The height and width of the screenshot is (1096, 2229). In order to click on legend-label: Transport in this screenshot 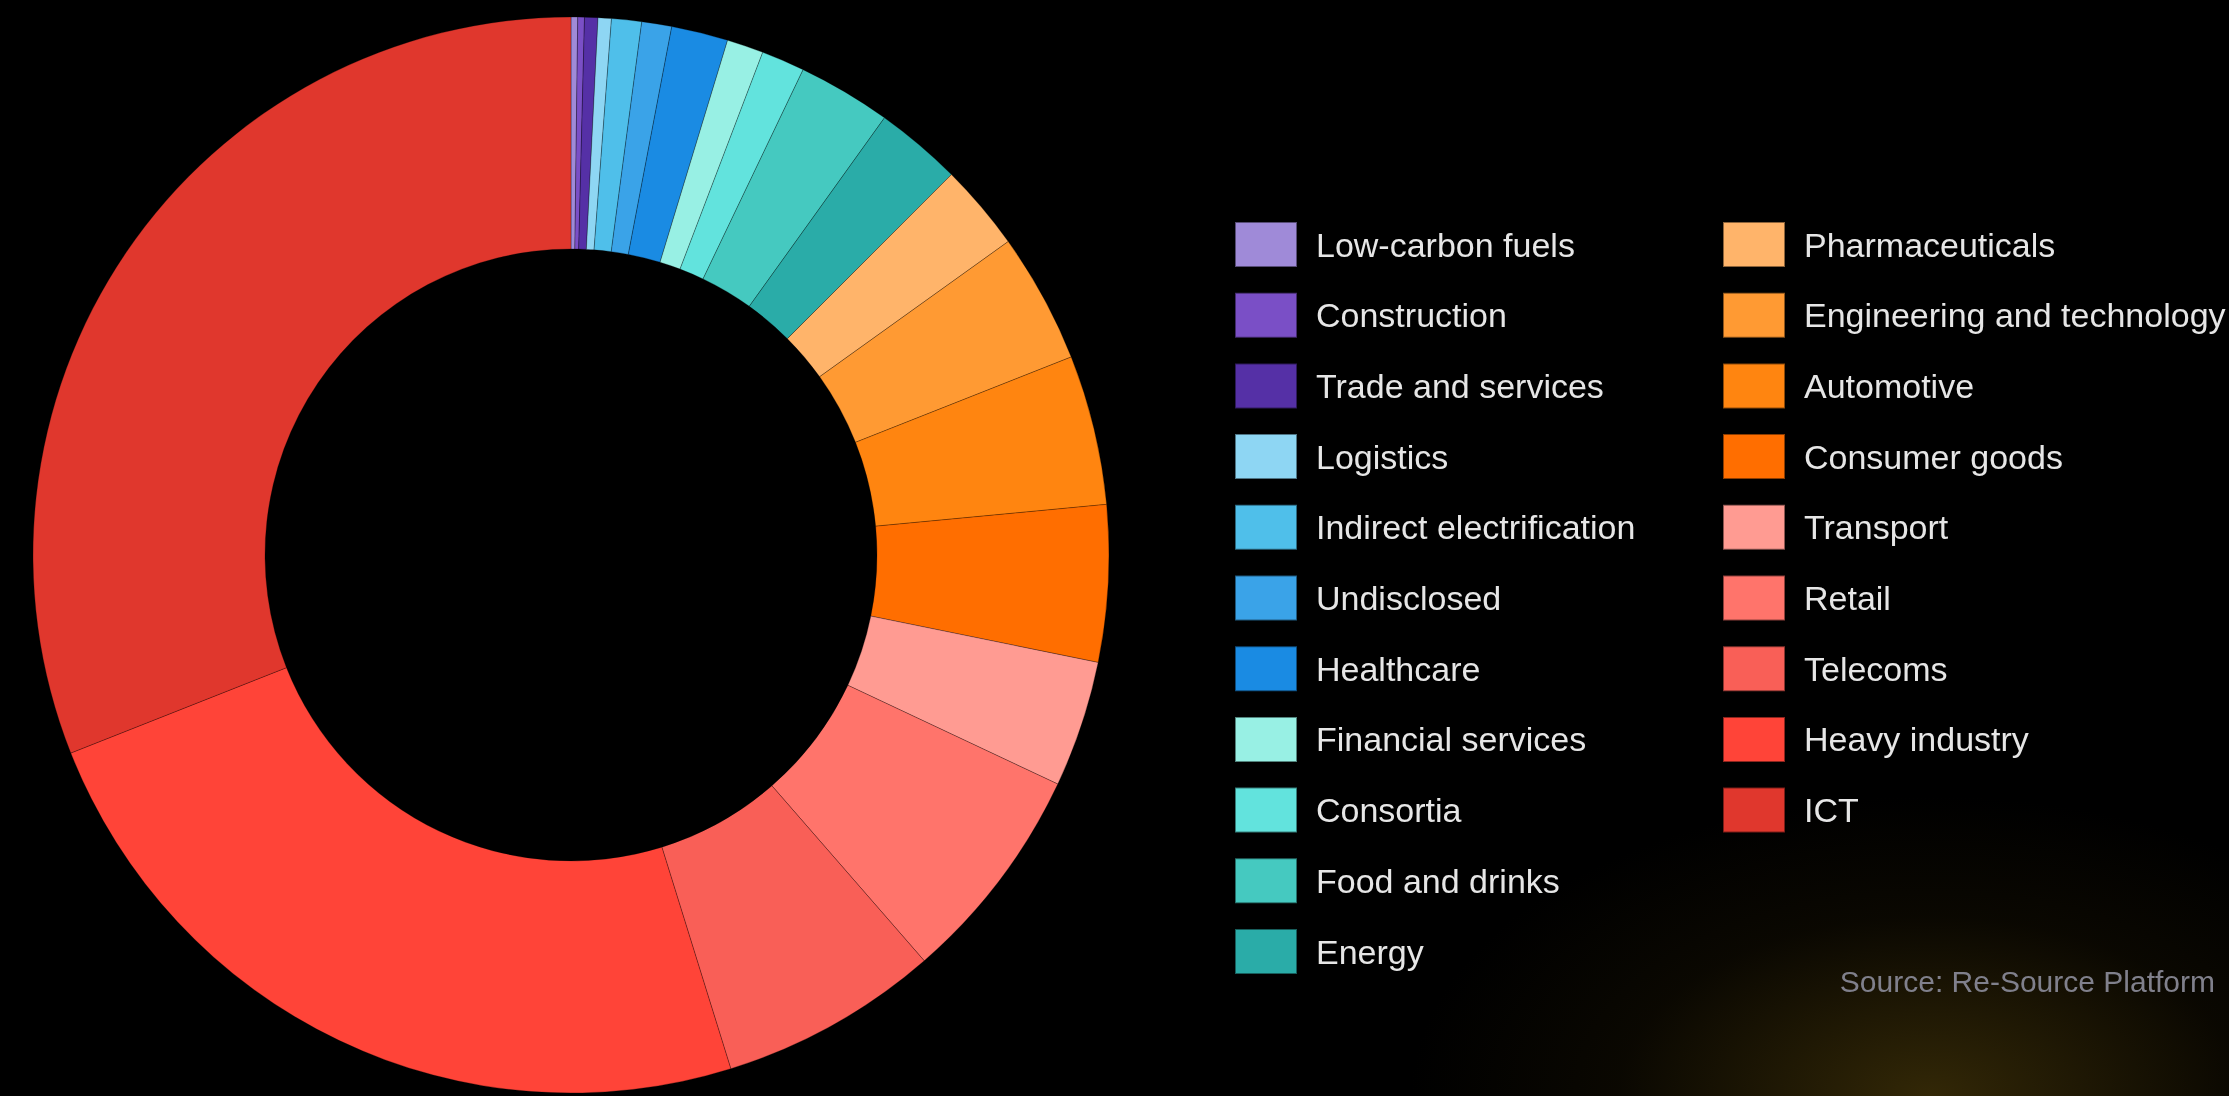, I will do `click(1876, 527)`.